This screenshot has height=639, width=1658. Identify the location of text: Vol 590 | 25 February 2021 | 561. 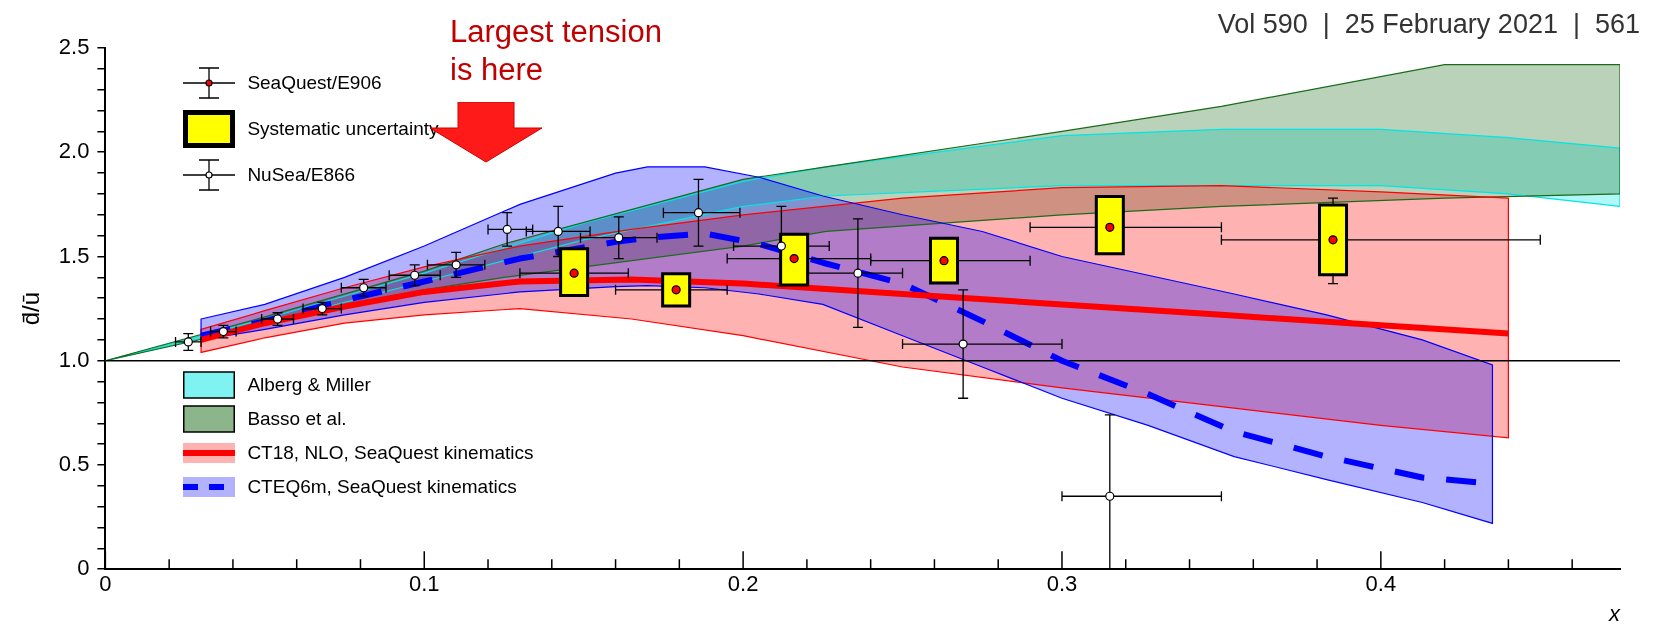
(1428, 23).